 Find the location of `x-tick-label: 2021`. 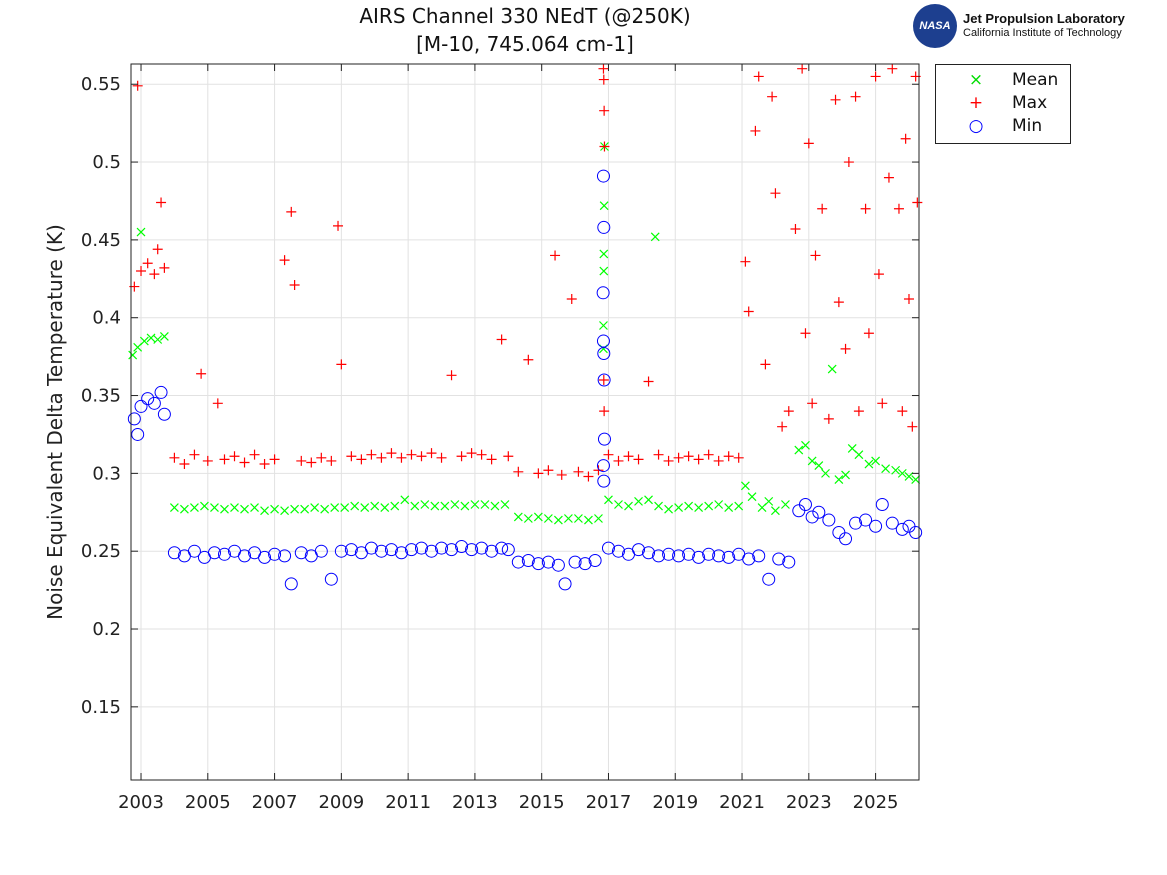

x-tick-label: 2021 is located at coordinates (742, 802).